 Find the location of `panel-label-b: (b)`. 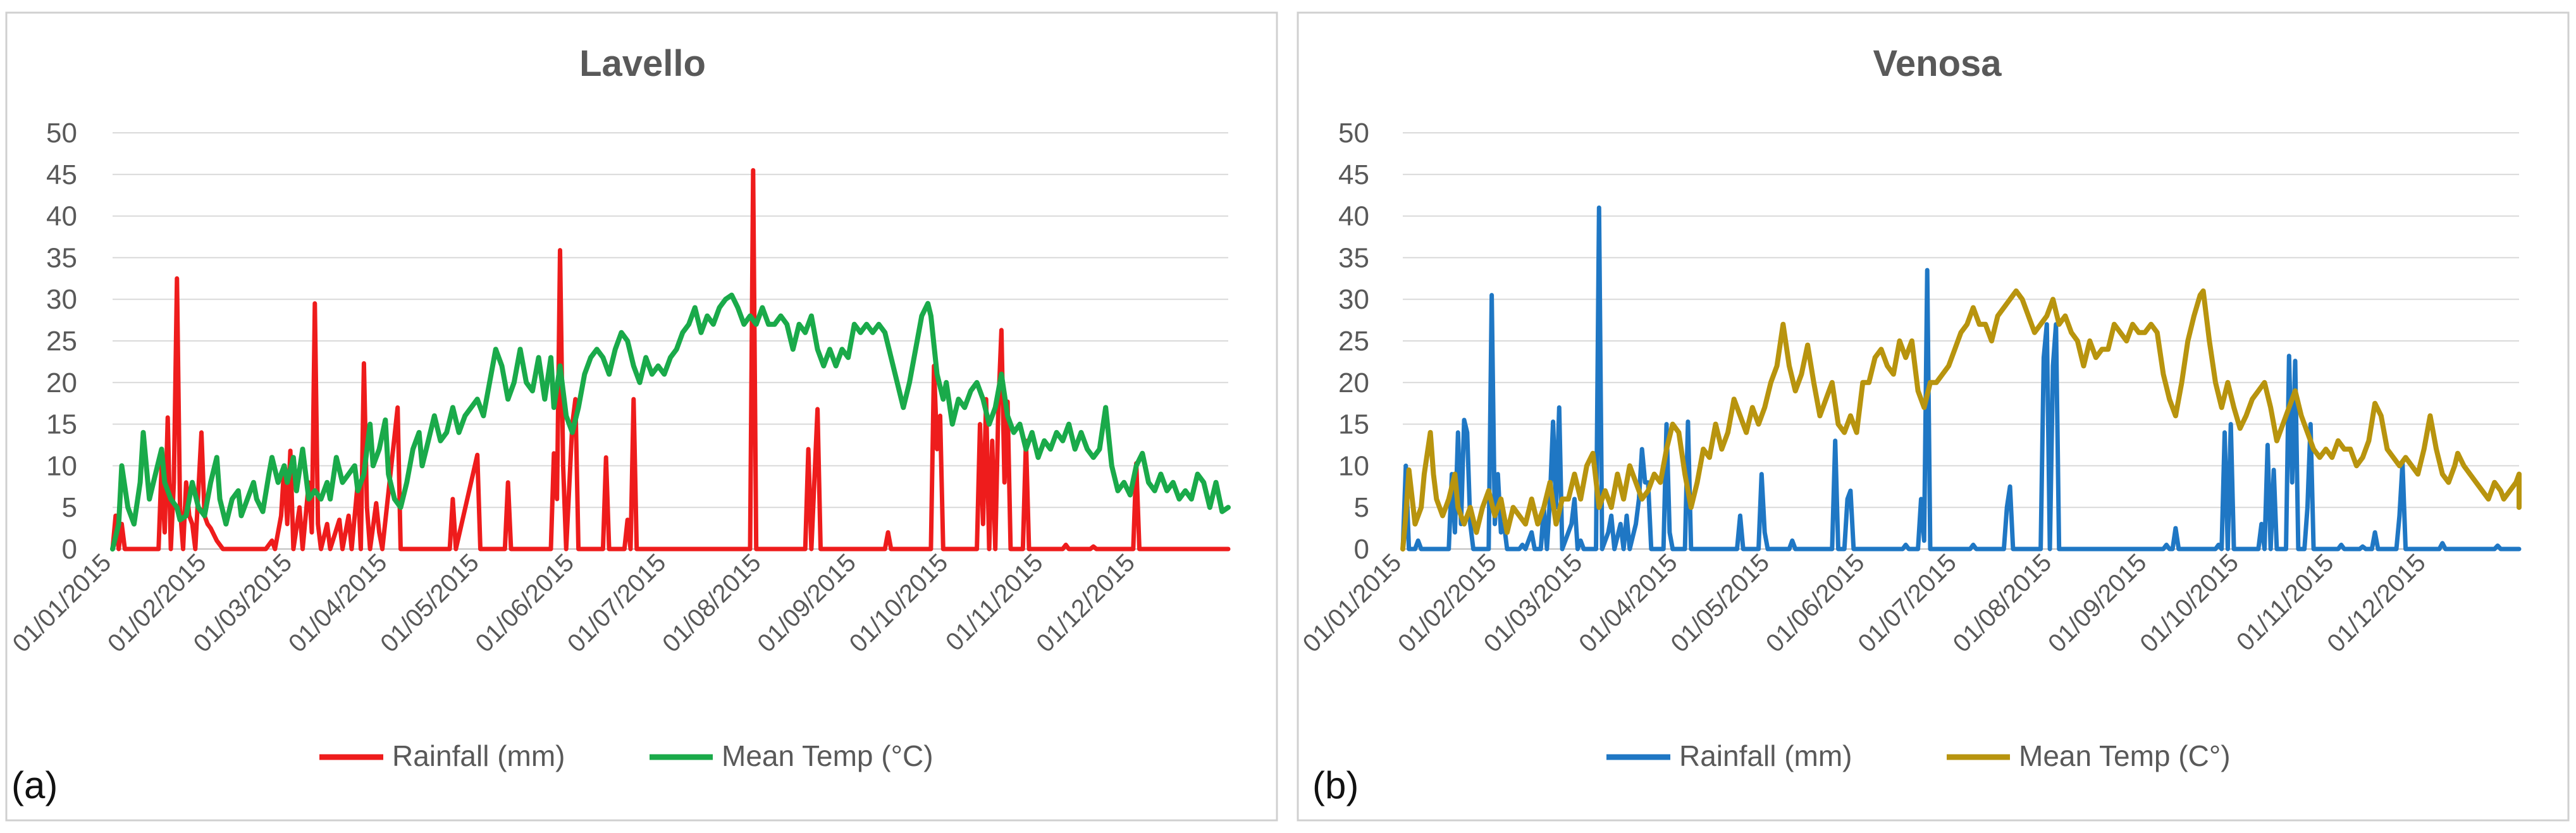

panel-label-b: (b) is located at coordinates (1335, 785).